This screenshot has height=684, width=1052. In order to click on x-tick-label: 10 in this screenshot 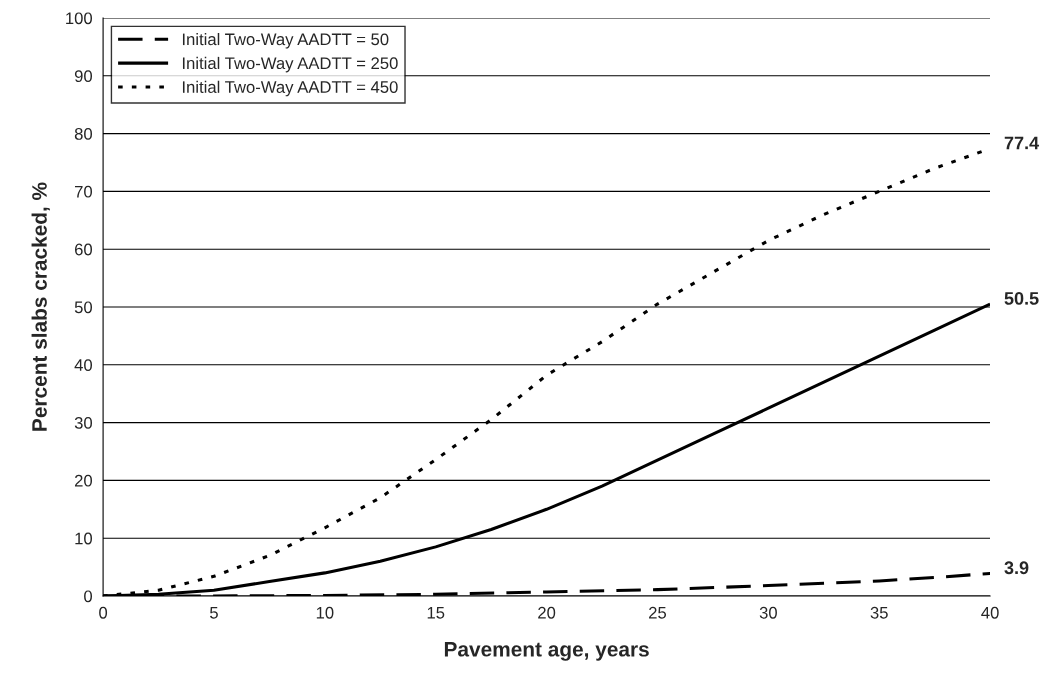, I will do `click(325, 612)`.